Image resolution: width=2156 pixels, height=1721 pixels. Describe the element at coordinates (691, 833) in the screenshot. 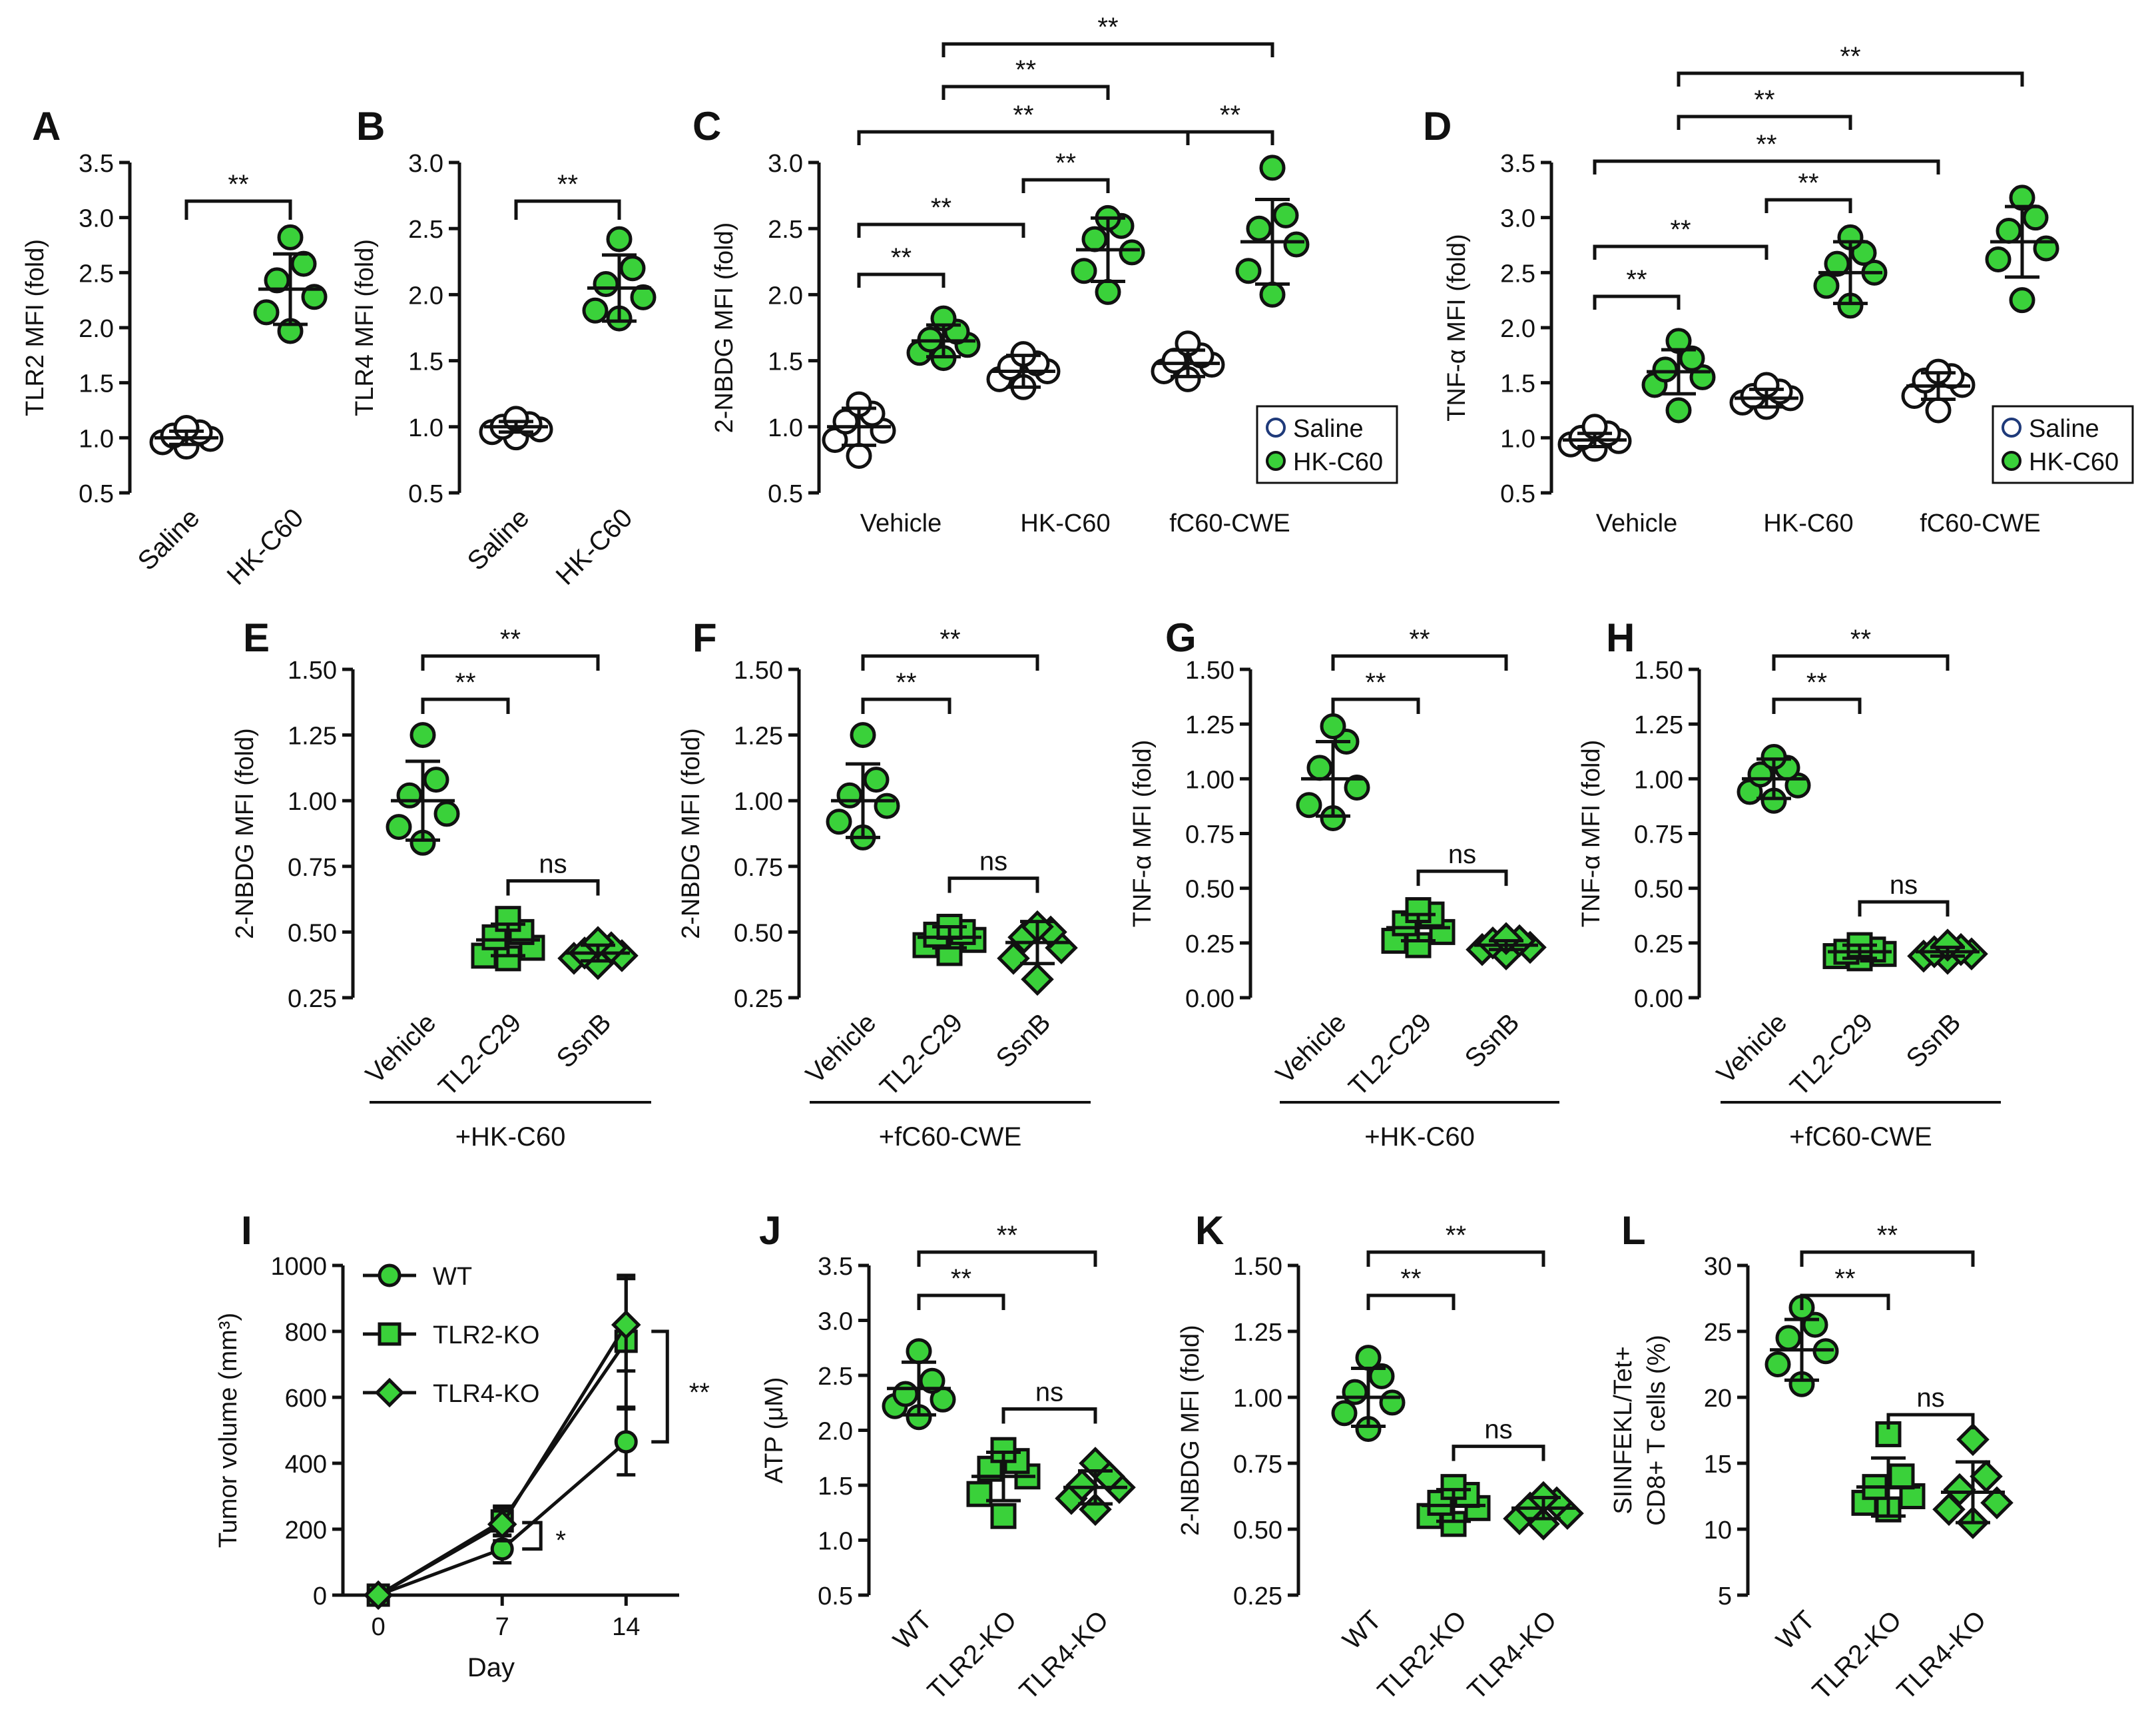

I see `y-axis-label: 2-NBDG MFI (fold)` at that location.